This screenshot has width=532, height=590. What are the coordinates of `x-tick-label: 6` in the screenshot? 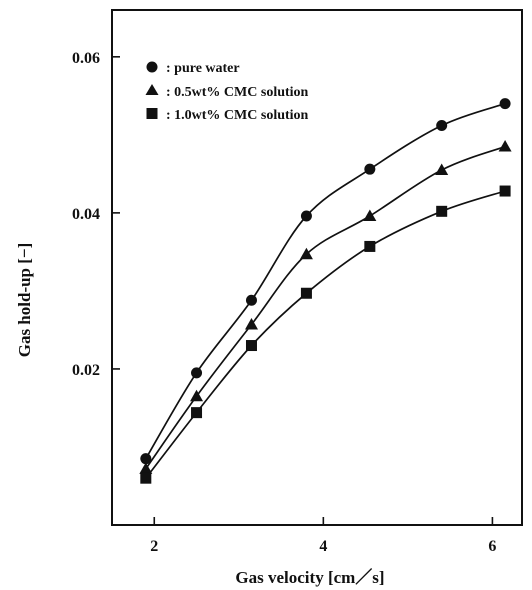 It's located at (492, 546).